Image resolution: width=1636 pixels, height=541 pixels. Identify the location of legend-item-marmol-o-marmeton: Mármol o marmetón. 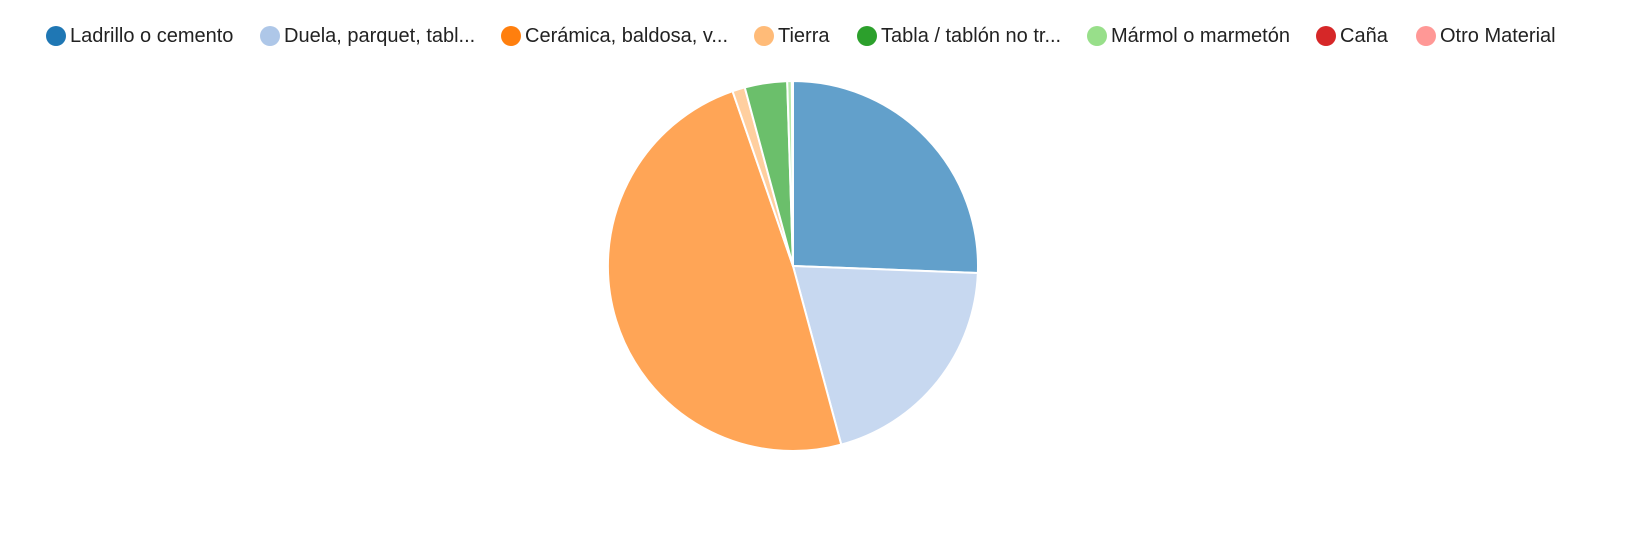
(1188, 36).